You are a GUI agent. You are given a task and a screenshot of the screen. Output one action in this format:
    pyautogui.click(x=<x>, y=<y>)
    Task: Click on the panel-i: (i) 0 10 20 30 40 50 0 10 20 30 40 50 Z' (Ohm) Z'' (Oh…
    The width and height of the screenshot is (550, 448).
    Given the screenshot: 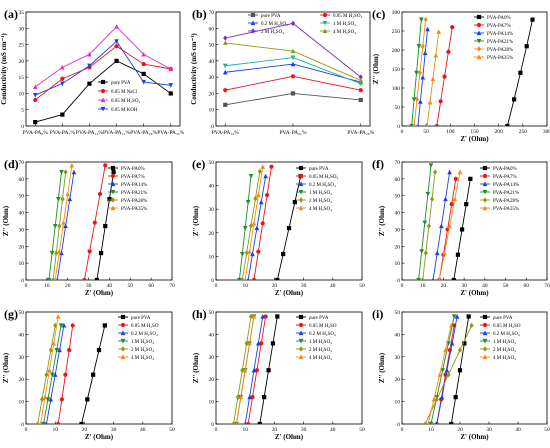 What is the action you would take?
    pyautogui.click(x=461, y=374)
    